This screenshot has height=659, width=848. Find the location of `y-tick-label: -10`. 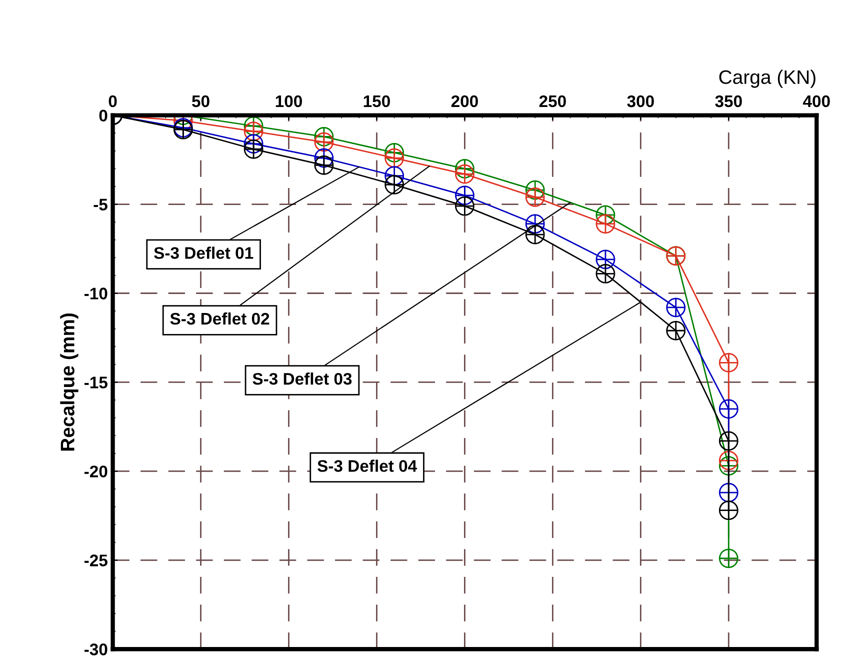

y-tick-label: -10 is located at coordinates (96, 294).